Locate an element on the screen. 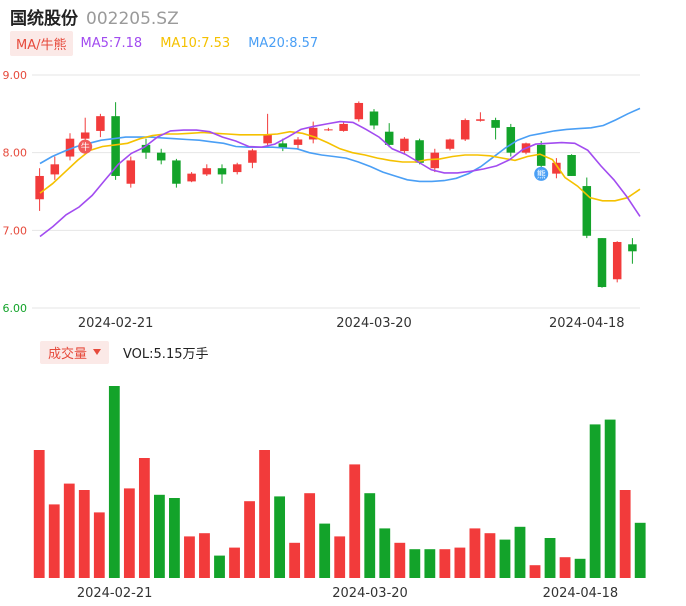 Image resolution: width=686 pixels, height=606 pixels. bull-bear-bear-icon: 熊 is located at coordinates (541, 173).